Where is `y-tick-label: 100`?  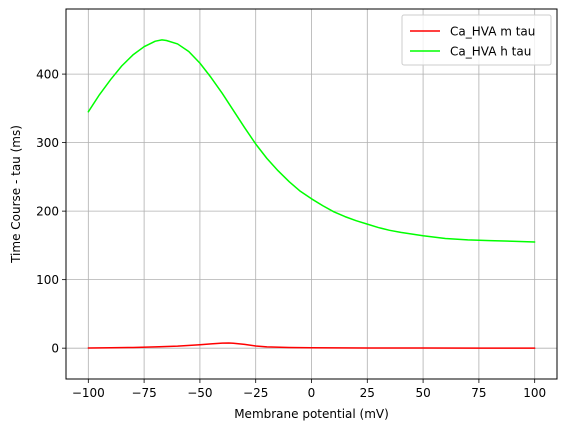
y-tick-label: 100 is located at coordinates (47, 280).